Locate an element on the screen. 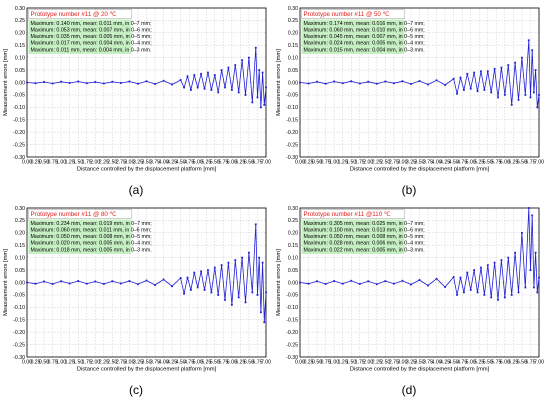 The height and width of the screenshot is (403, 550). panel-caption: (a) is located at coordinates (136, 190).